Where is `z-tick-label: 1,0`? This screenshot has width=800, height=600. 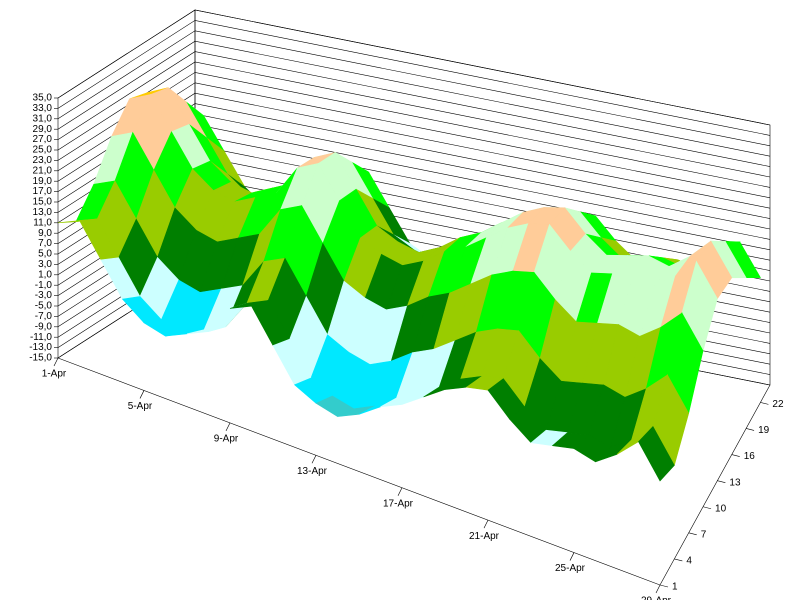 z-tick-label: 1,0 is located at coordinates (45, 274).